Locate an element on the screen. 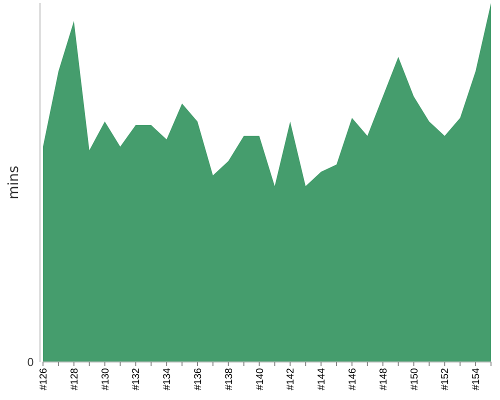 This screenshot has height=400, width=500. x-tick-label: #136 is located at coordinates (198, 379).